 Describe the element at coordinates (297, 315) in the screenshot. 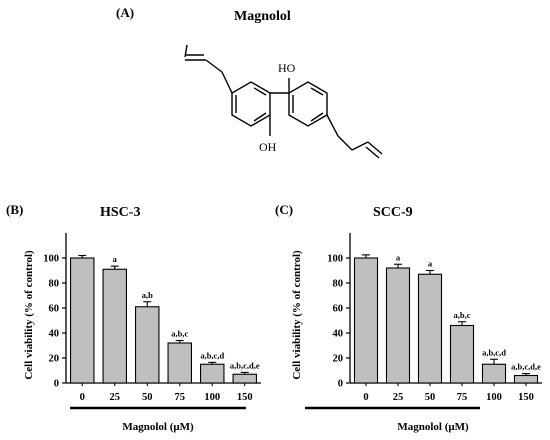

I see `y-axis-label-scc9: Cell viability (% of control)` at that location.